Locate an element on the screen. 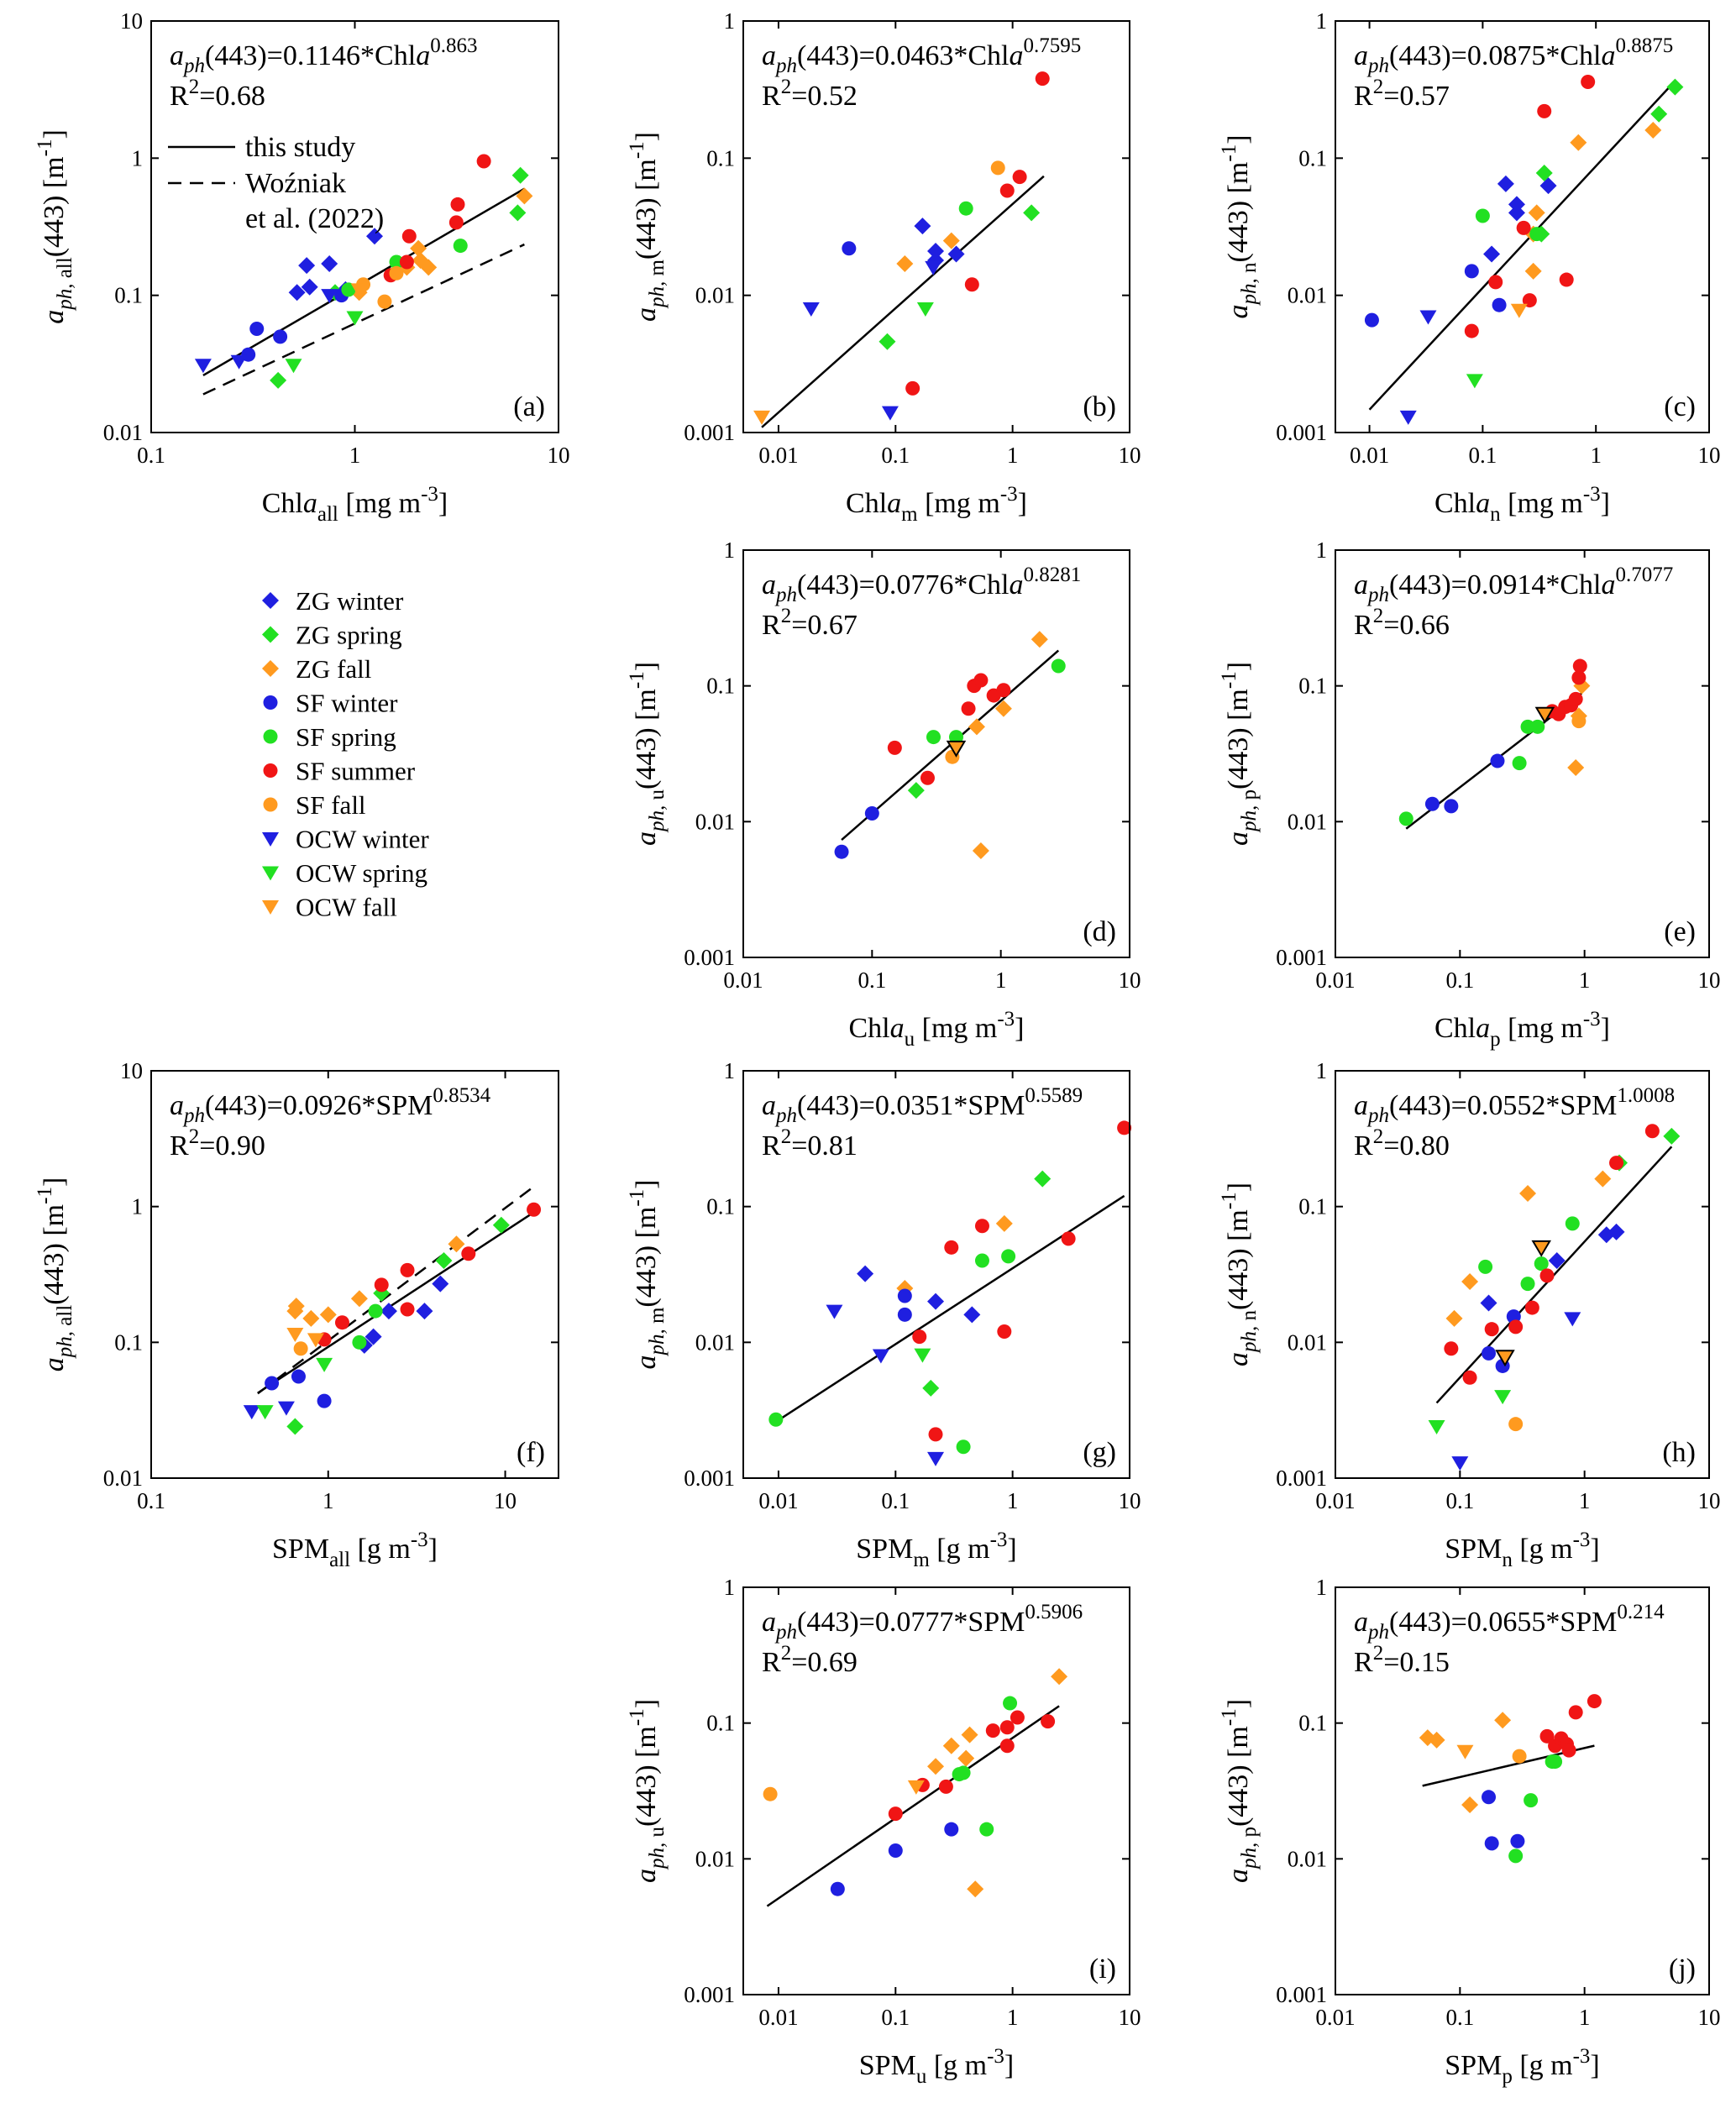 This screenshot has width=1736, height=2108. legend-entry-label: OCW fall is located at coordinates (346, 907).